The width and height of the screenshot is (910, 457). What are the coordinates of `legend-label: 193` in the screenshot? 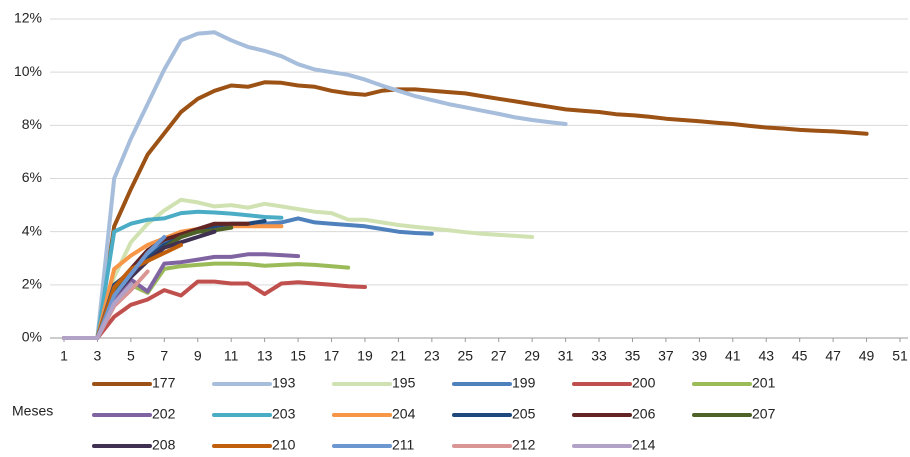 It's located at (284, 383).